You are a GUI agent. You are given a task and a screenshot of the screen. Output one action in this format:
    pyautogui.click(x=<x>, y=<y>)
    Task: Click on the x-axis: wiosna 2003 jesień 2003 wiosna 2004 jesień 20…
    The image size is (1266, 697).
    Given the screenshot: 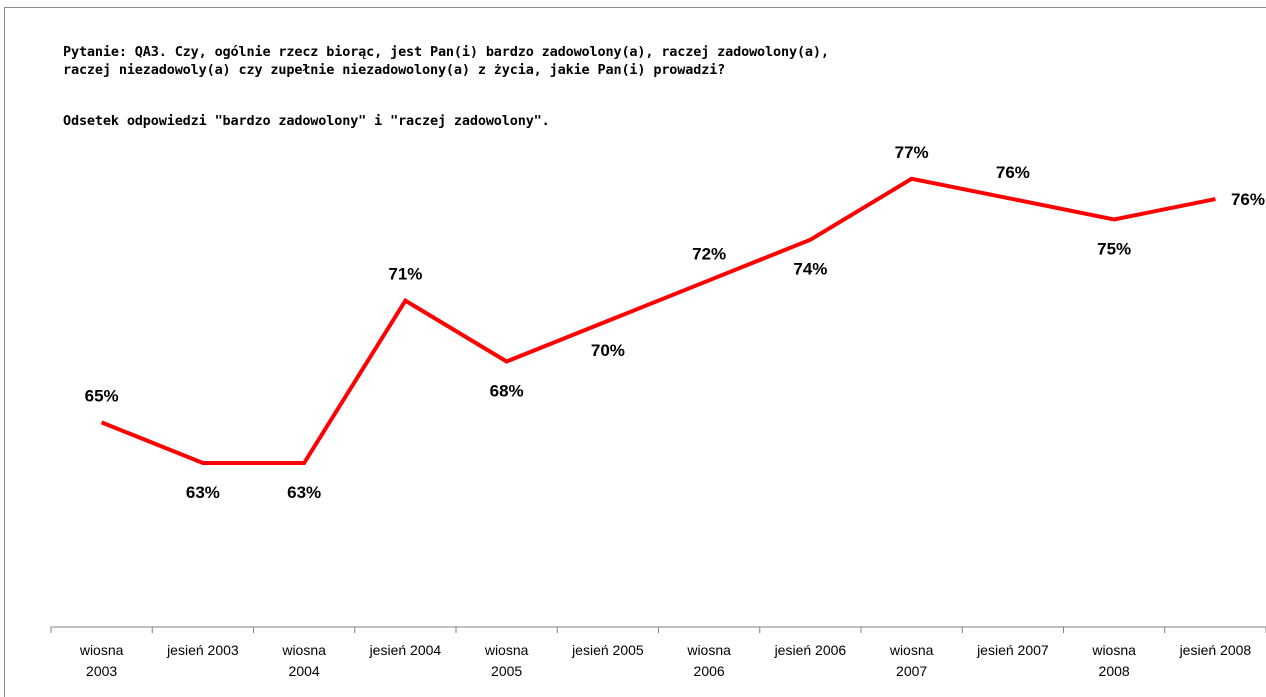 What is the action you would take?
    pyautogui.click(x=658, y=652)
    